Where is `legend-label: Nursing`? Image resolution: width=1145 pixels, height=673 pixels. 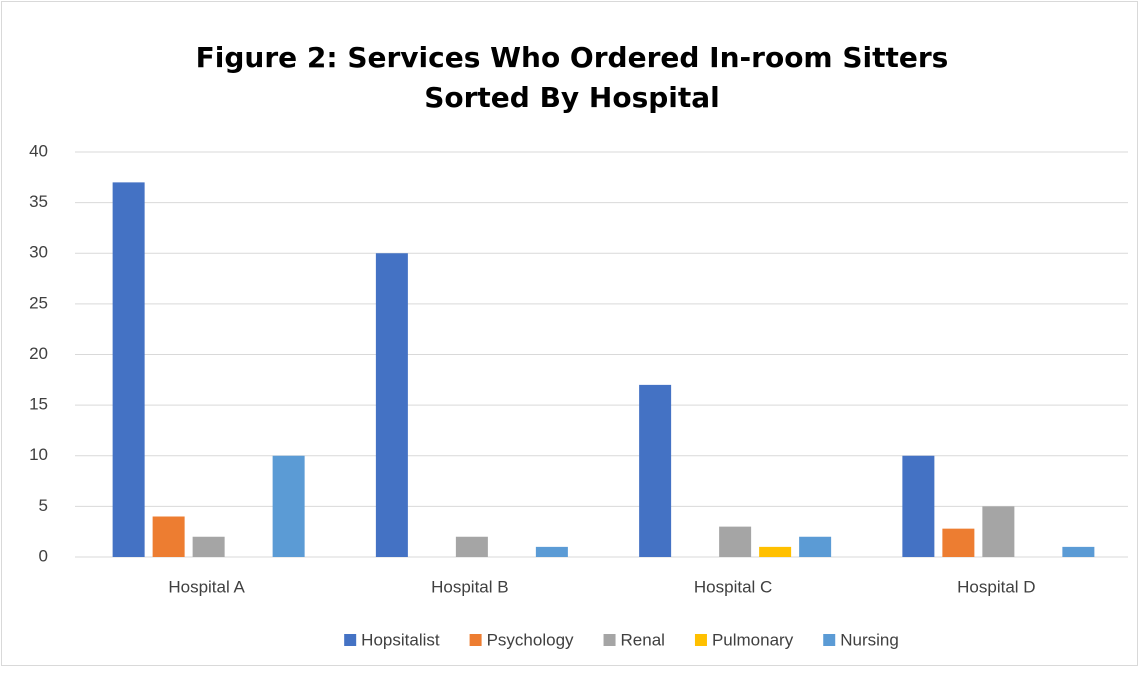
legend-label: Nursing is located at coordinates (869, 639).